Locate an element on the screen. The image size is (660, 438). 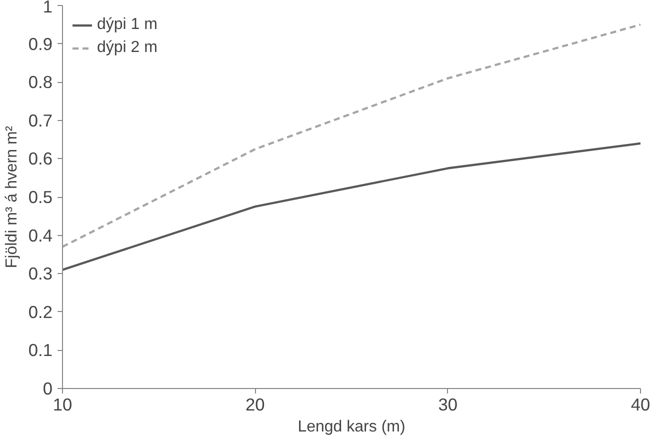
y-tick-label: 0.8 is located at coordinates (40, 82).